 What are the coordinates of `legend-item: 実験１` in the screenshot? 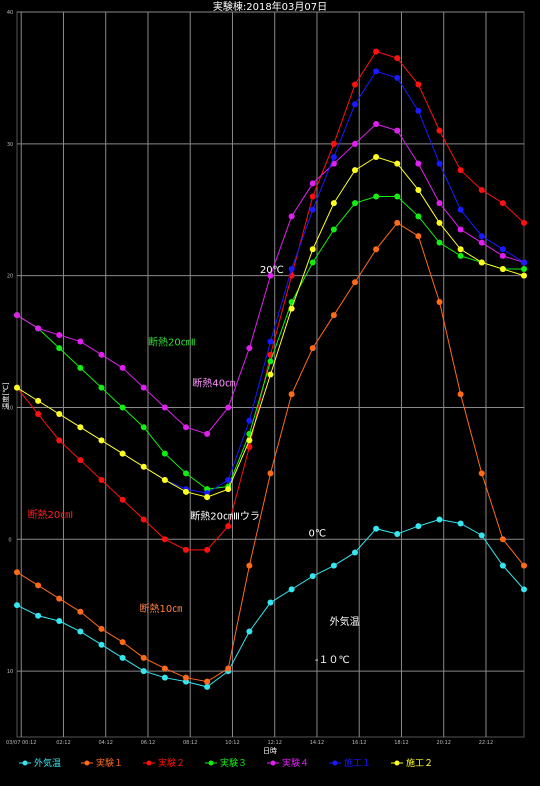 It's located at (109, 763).